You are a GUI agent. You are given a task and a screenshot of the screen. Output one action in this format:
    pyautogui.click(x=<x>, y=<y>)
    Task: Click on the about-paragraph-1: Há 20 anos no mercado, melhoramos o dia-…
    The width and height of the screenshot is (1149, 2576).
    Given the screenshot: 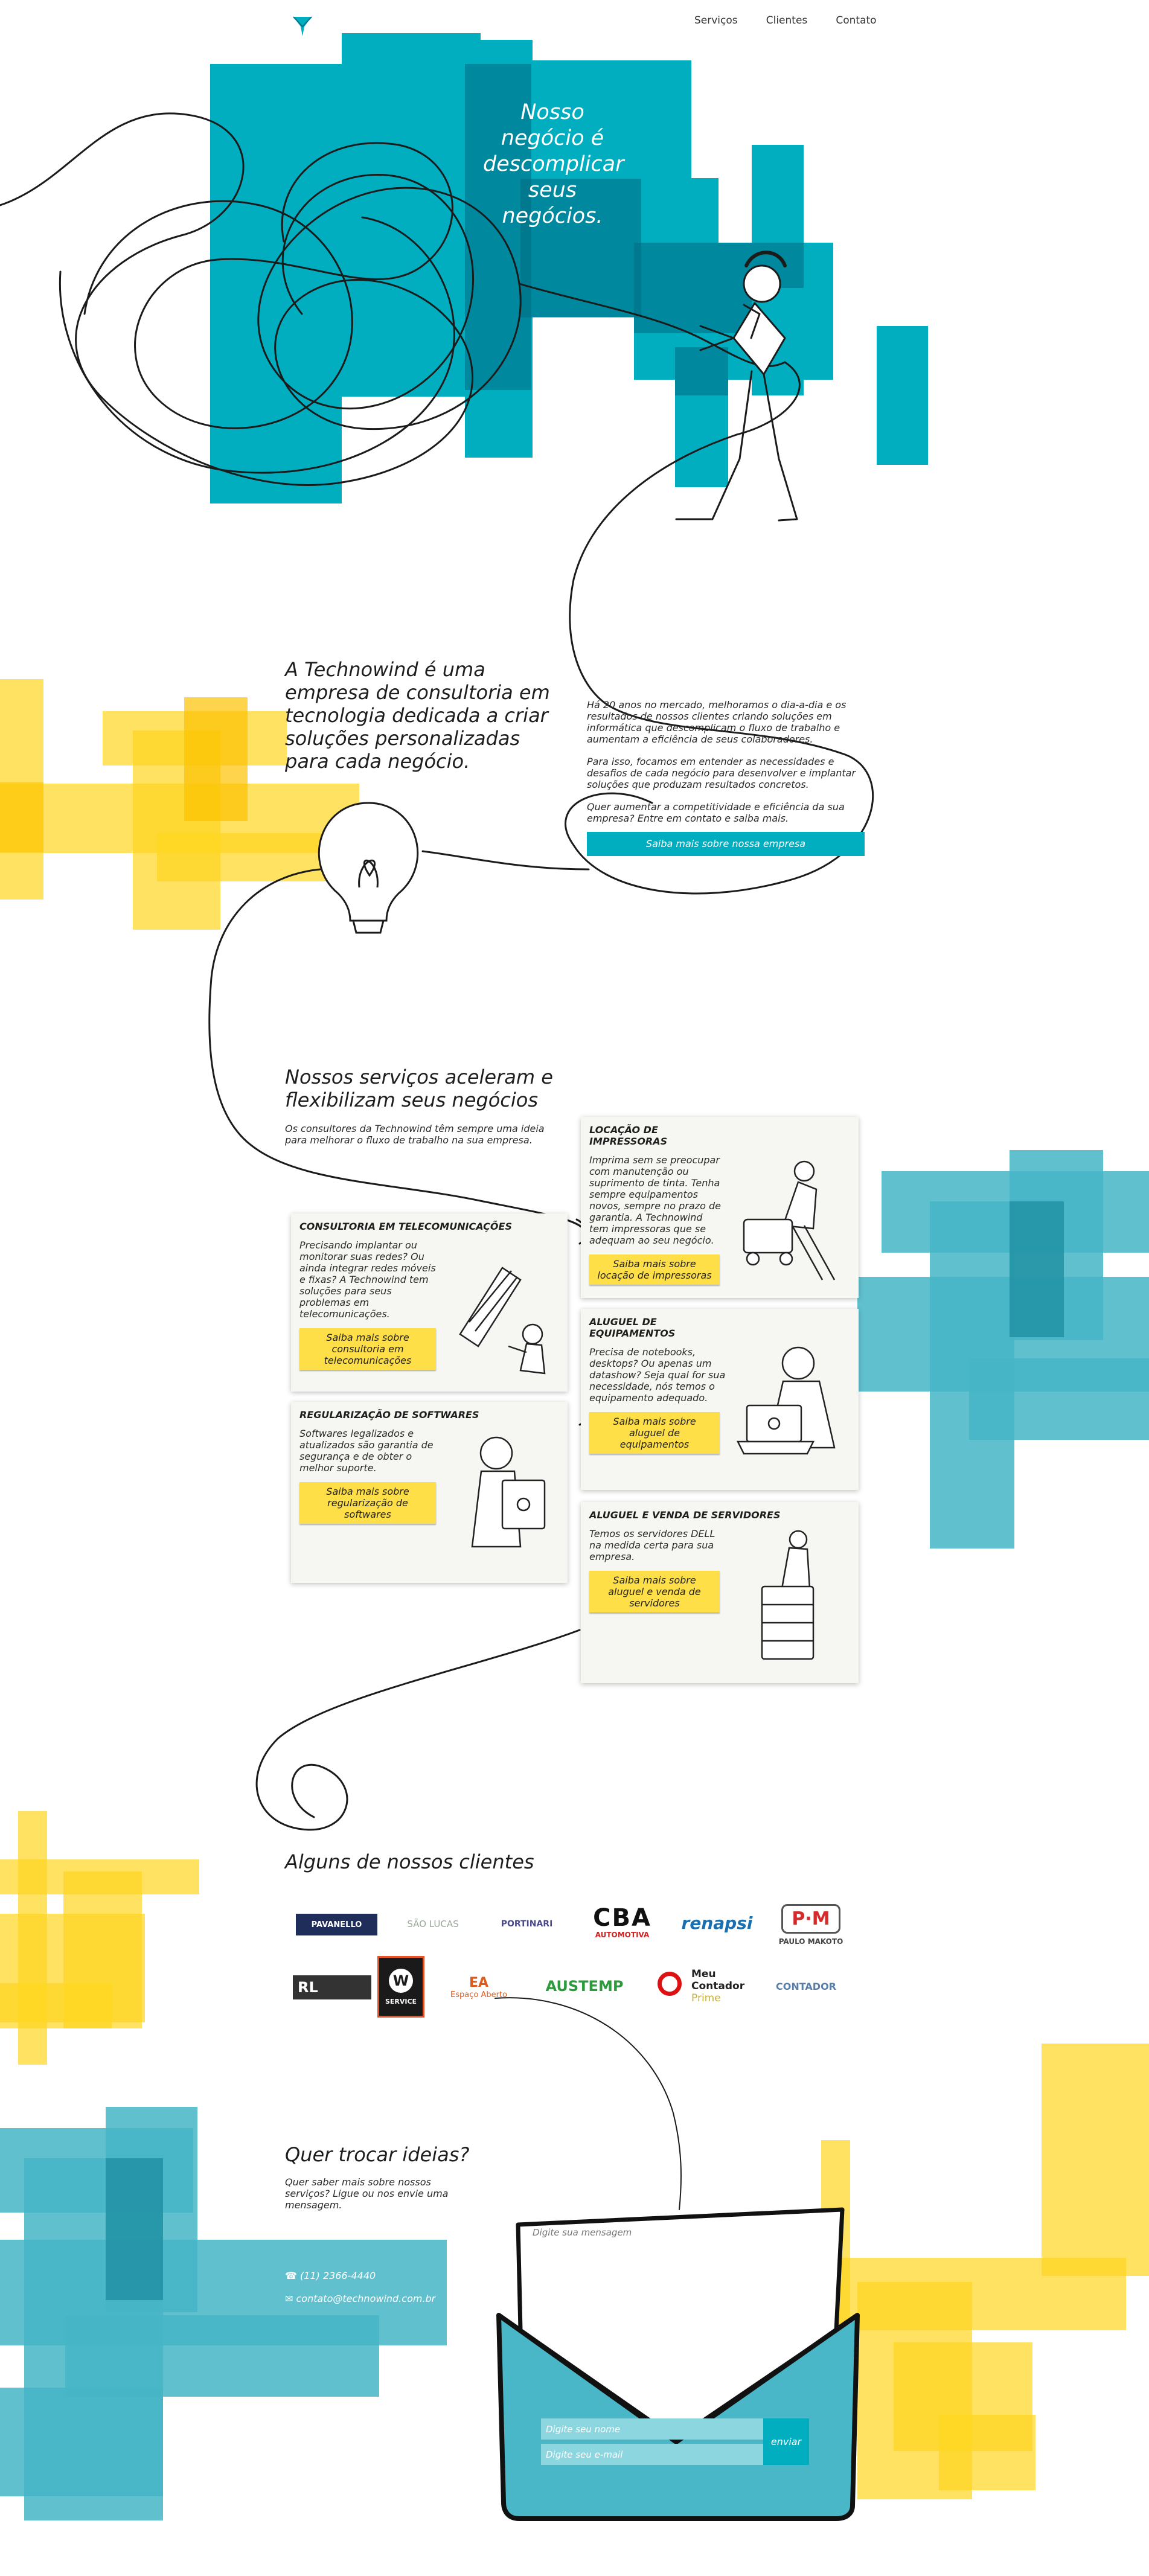 What is the action you would take?
    pyautogui.click(x=717, y=722)
    